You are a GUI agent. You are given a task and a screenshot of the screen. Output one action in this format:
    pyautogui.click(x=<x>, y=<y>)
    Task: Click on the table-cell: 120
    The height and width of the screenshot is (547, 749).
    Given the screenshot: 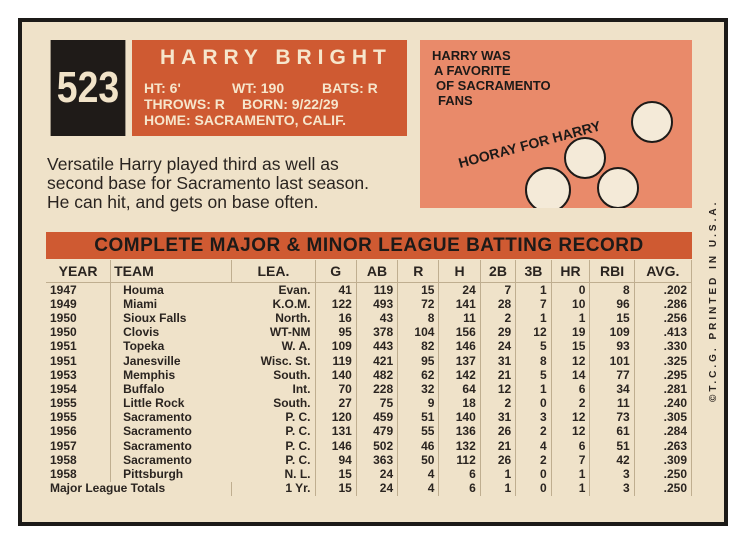 What is the action you would take?
    pyautogui.click(x=336, y=417)
    